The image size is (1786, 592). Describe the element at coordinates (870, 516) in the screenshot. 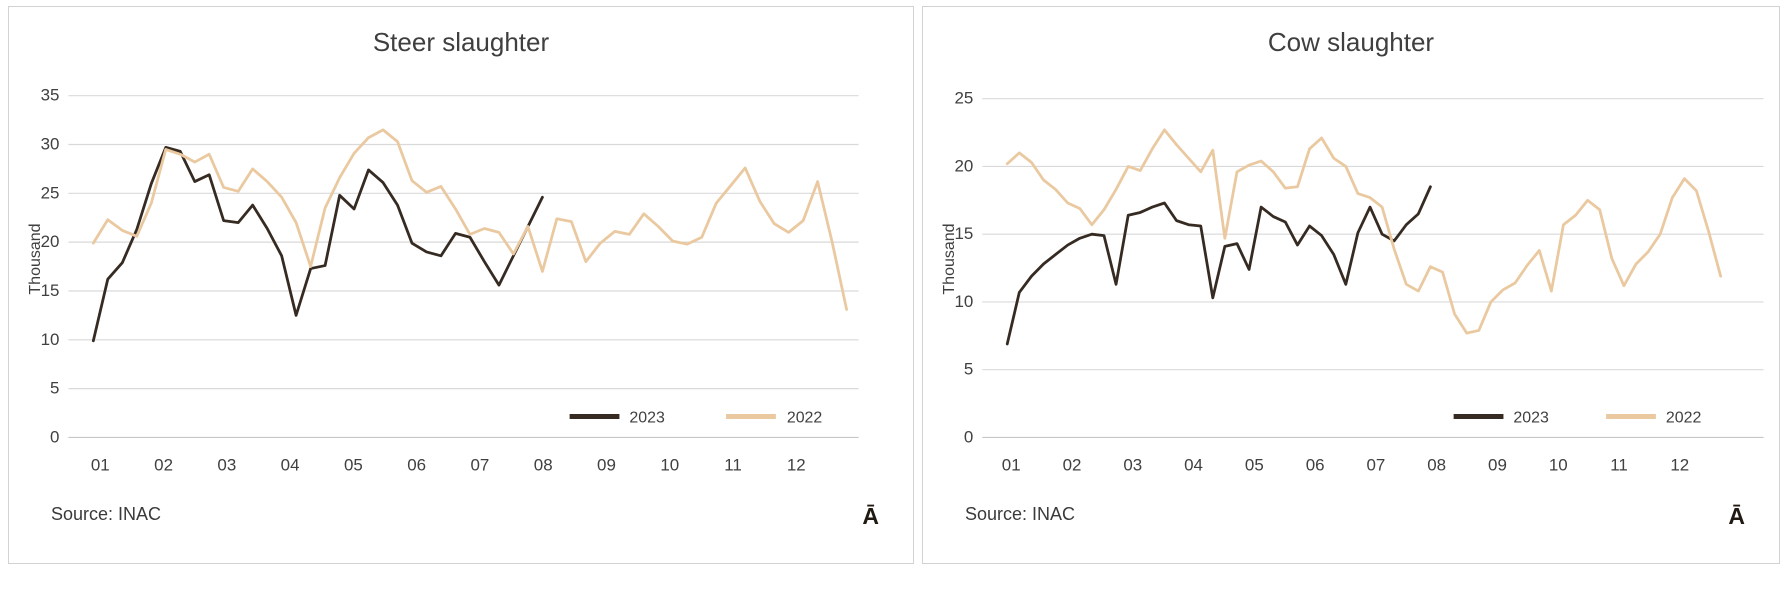

I see `steer-corner-glyph: Ā` at that location.